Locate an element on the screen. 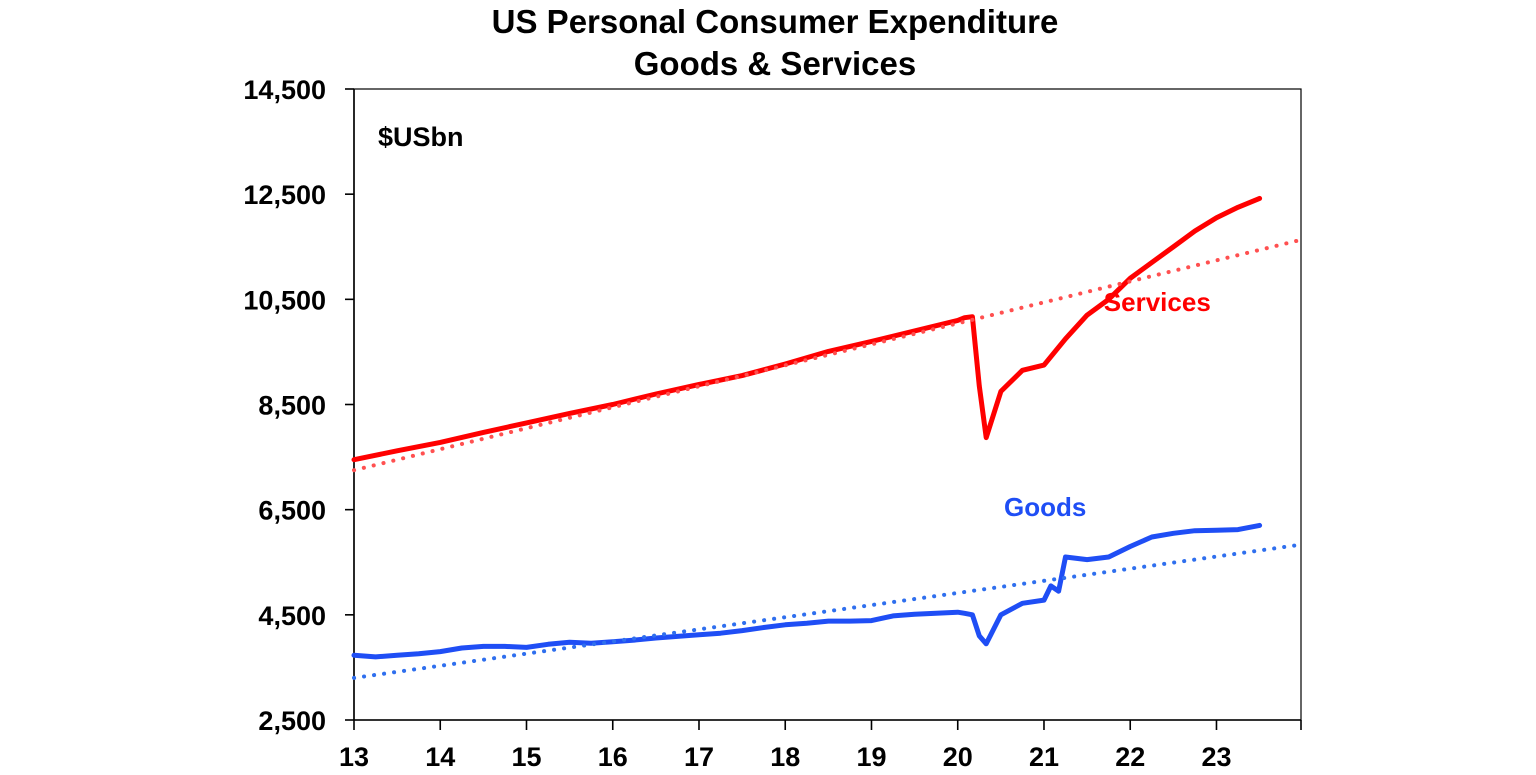  chart-title: US Personal Consumer Expenditure is located at coordinates (775, 21).